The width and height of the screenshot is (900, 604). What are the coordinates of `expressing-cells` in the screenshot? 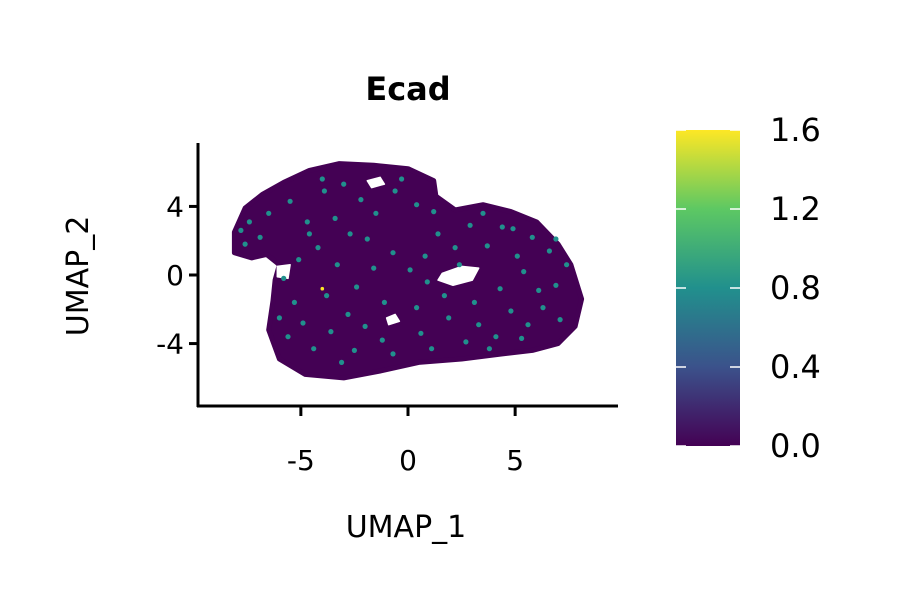 It's located at (404, 270).